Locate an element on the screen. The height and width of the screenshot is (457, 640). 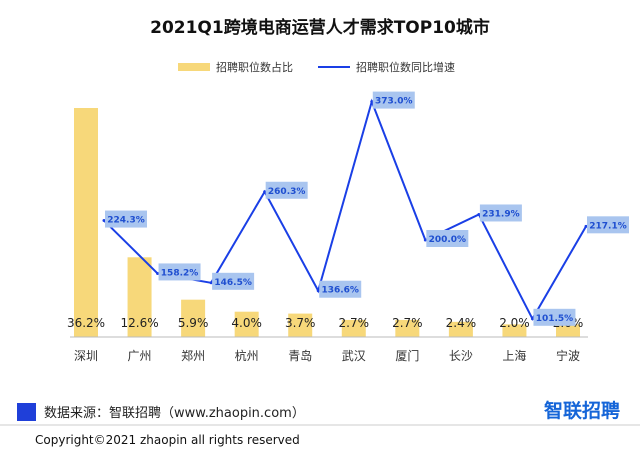
line-label-9: 217.1% is located at coordinates (608, 226).